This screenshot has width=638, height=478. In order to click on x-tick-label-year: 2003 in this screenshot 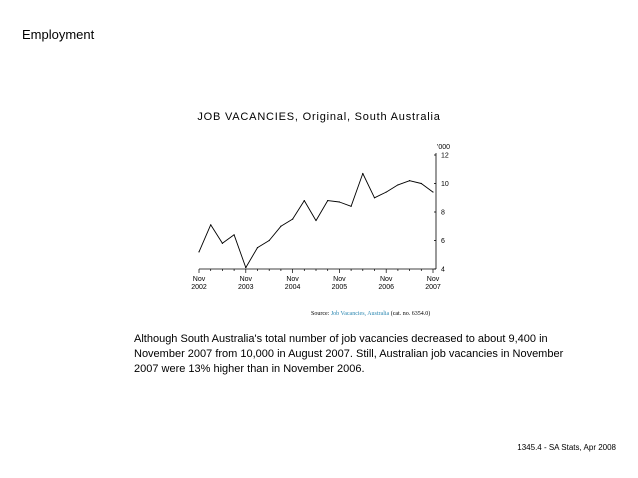, I will do `click(246, 287)`.